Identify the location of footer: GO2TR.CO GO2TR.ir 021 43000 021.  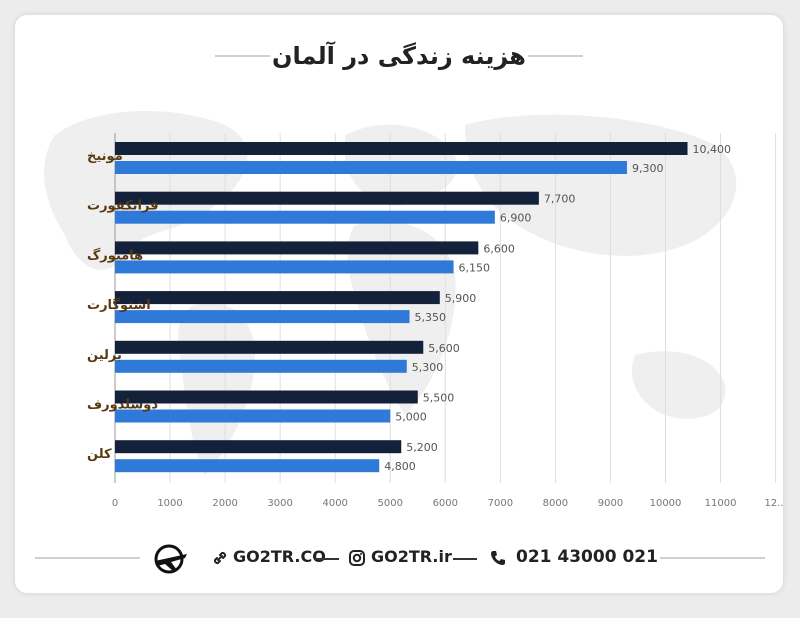
(399, 559).